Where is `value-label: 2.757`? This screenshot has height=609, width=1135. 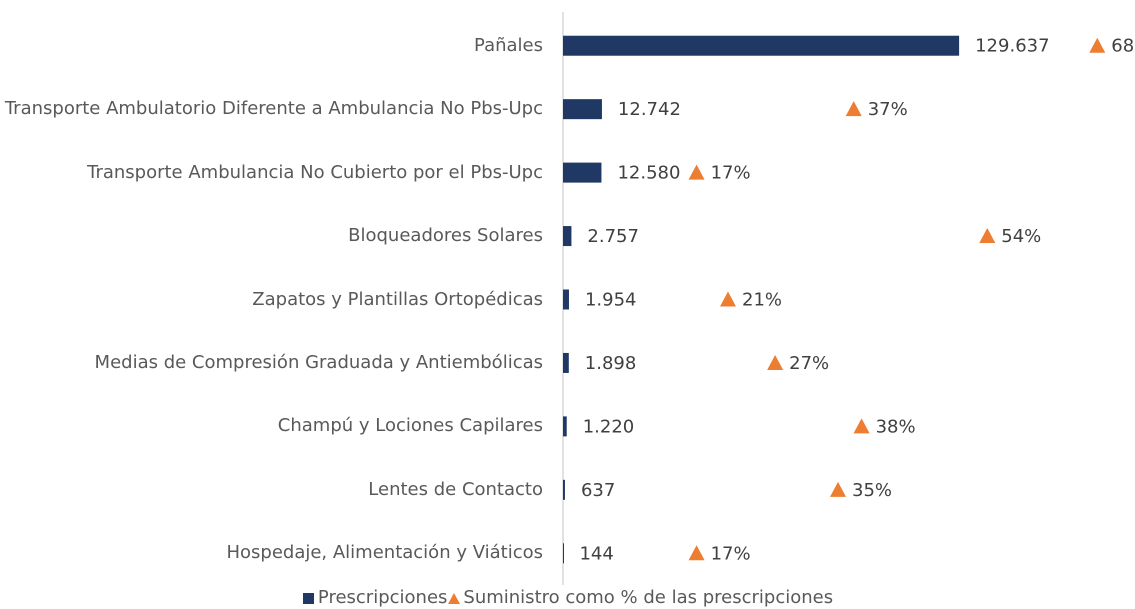 value-label: 2.757 is located at coordinates (613, 236).